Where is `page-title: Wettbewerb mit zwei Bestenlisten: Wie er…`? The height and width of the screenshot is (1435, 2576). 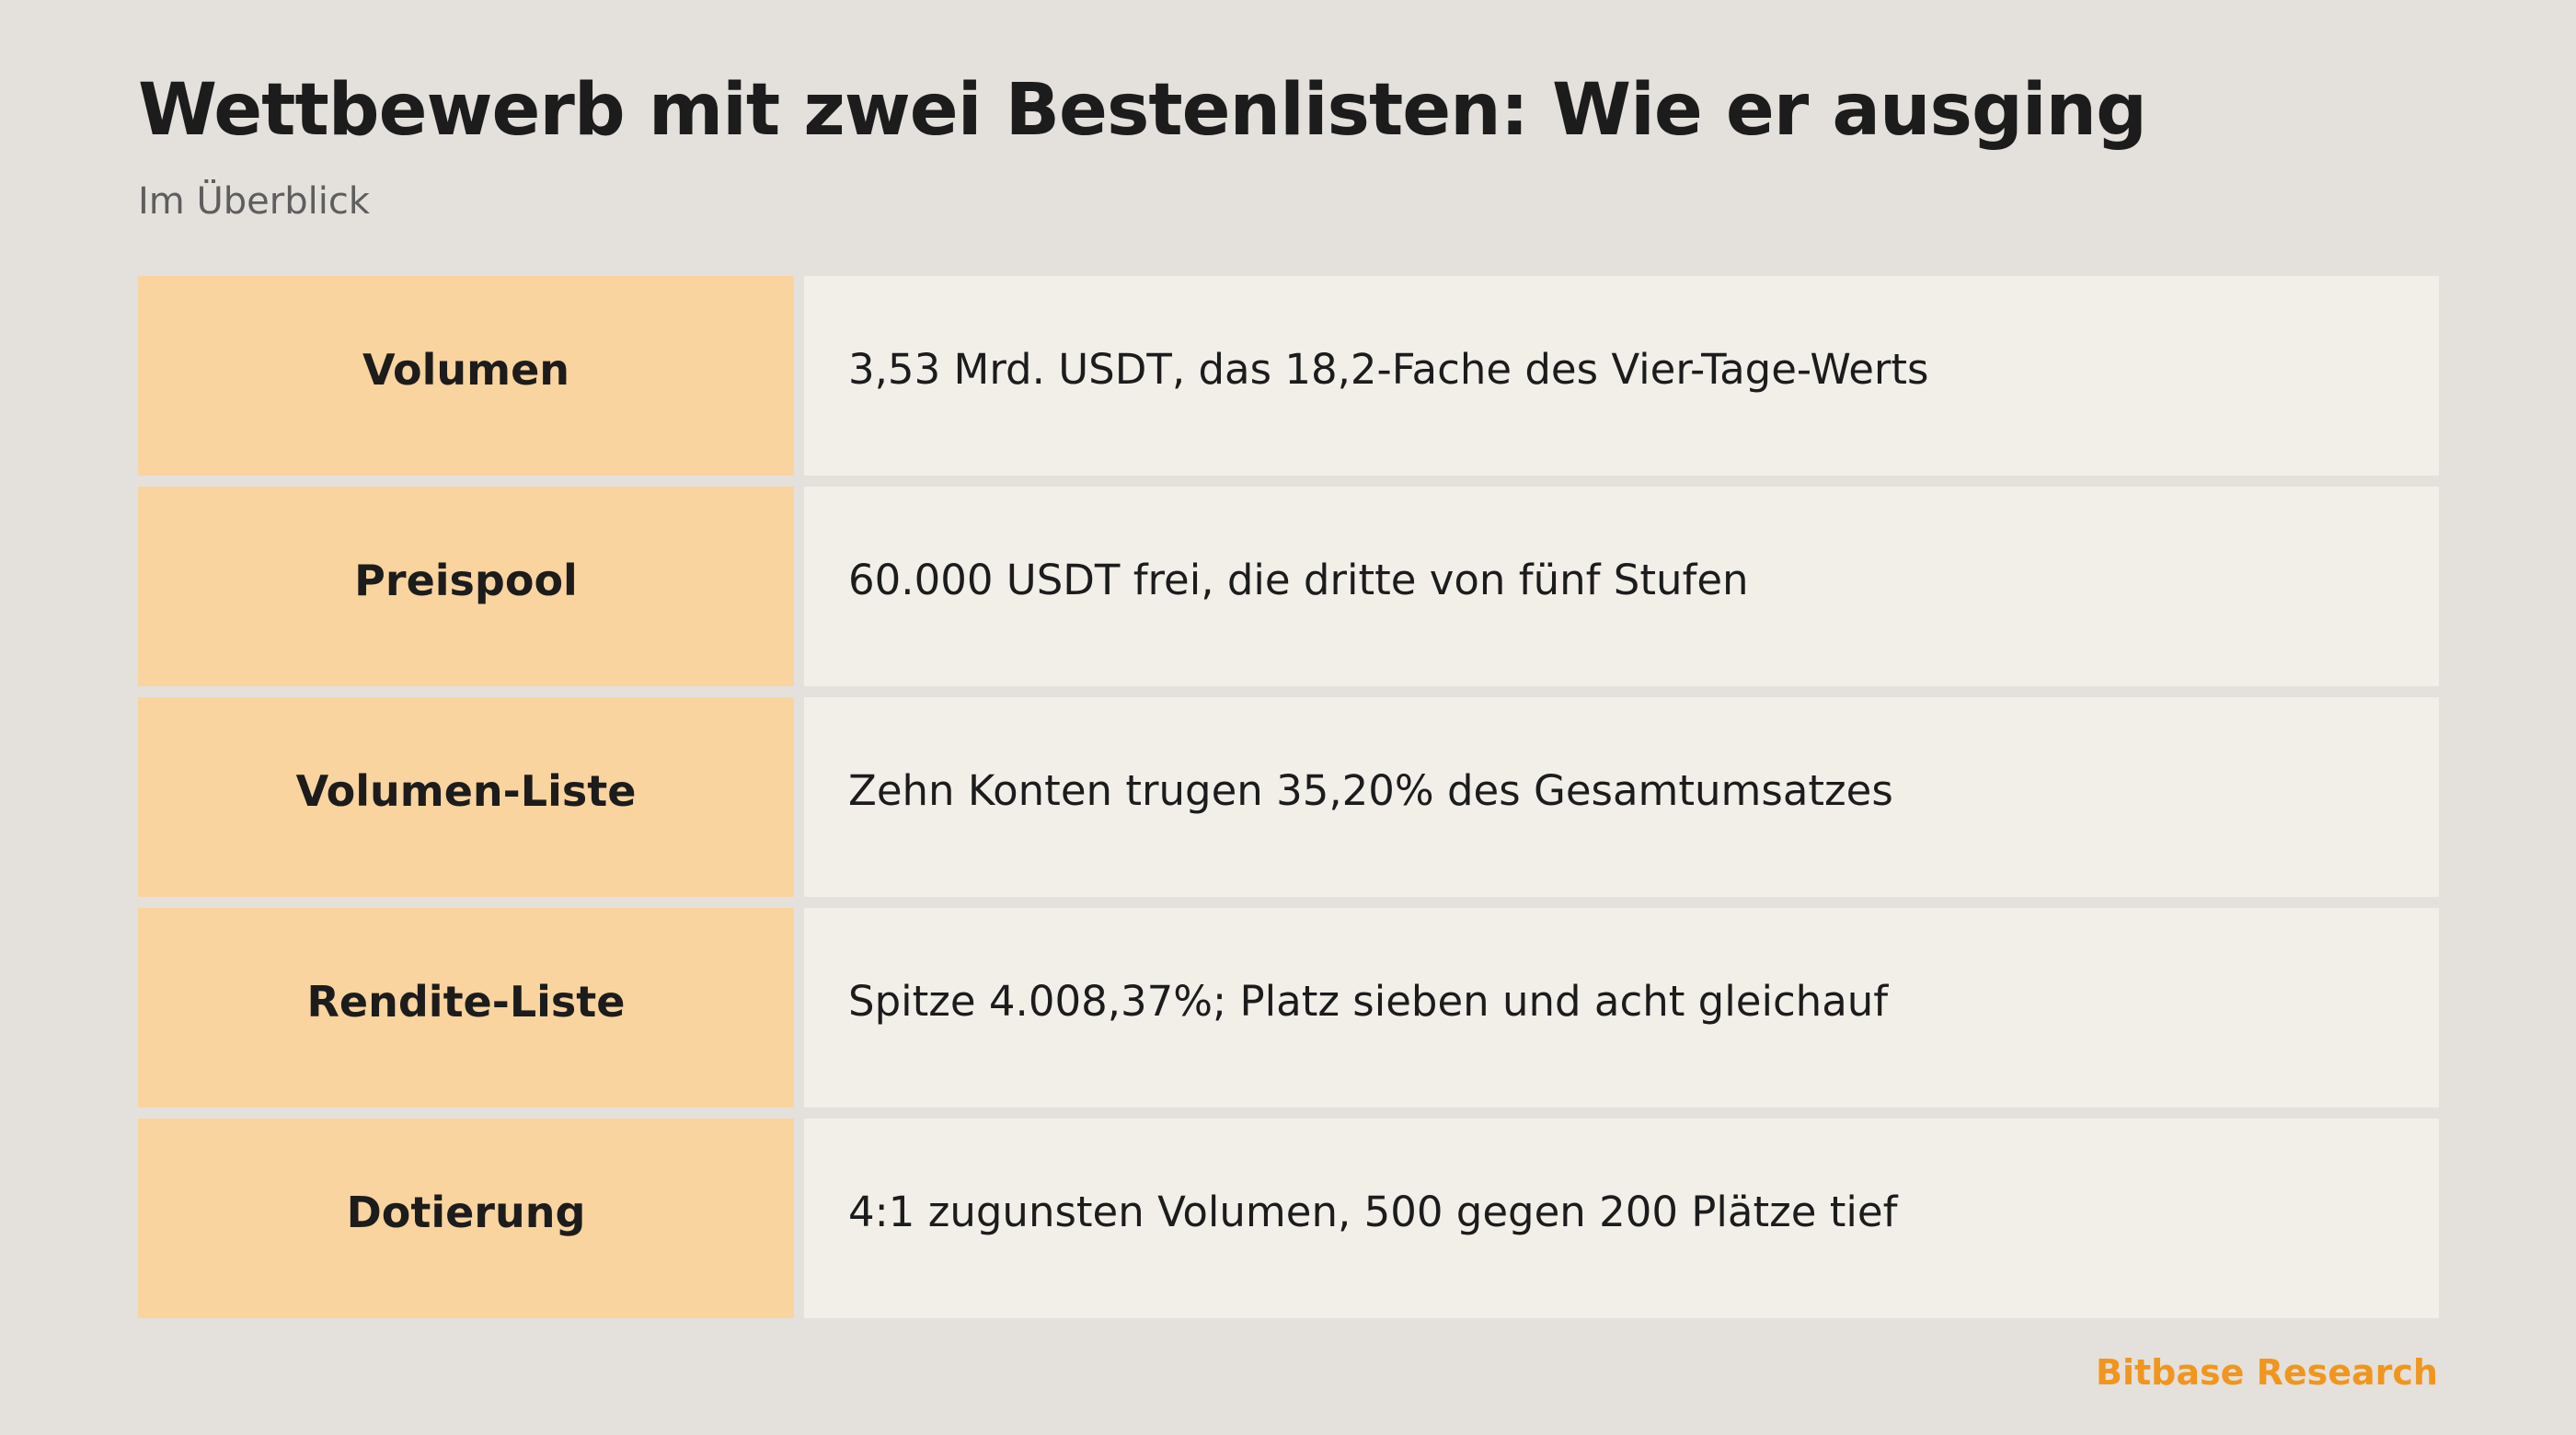 page-title: Wettbewerb mit zwei Bestenlisten: Wie er… is located at coordinates (1142, 110).